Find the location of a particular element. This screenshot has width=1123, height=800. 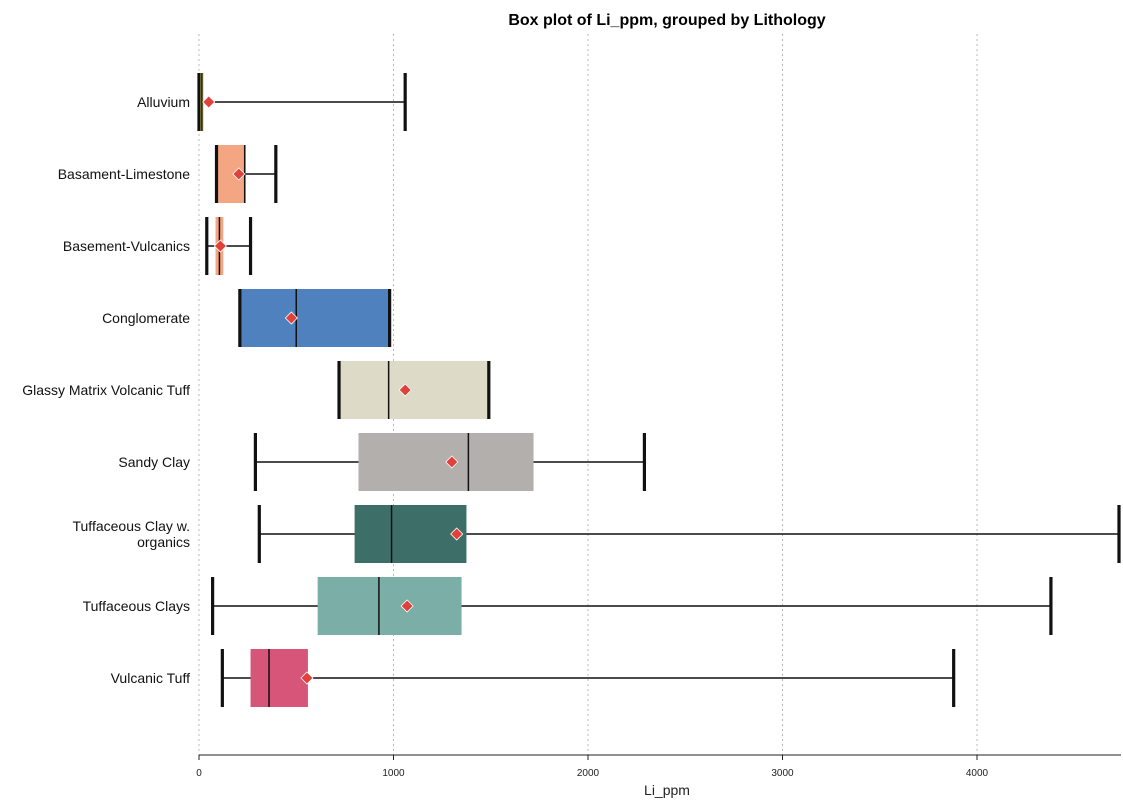

category-label-line: Sandy Clay is located at coordinates (154, 462).